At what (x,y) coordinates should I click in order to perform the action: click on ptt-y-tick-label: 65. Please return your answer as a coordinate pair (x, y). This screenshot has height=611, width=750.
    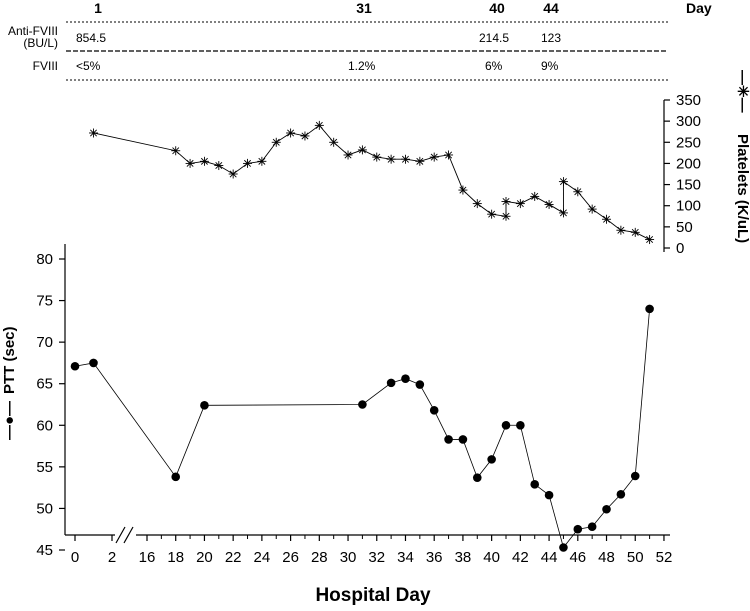
    Looking at the image, I should click on (44, 384).